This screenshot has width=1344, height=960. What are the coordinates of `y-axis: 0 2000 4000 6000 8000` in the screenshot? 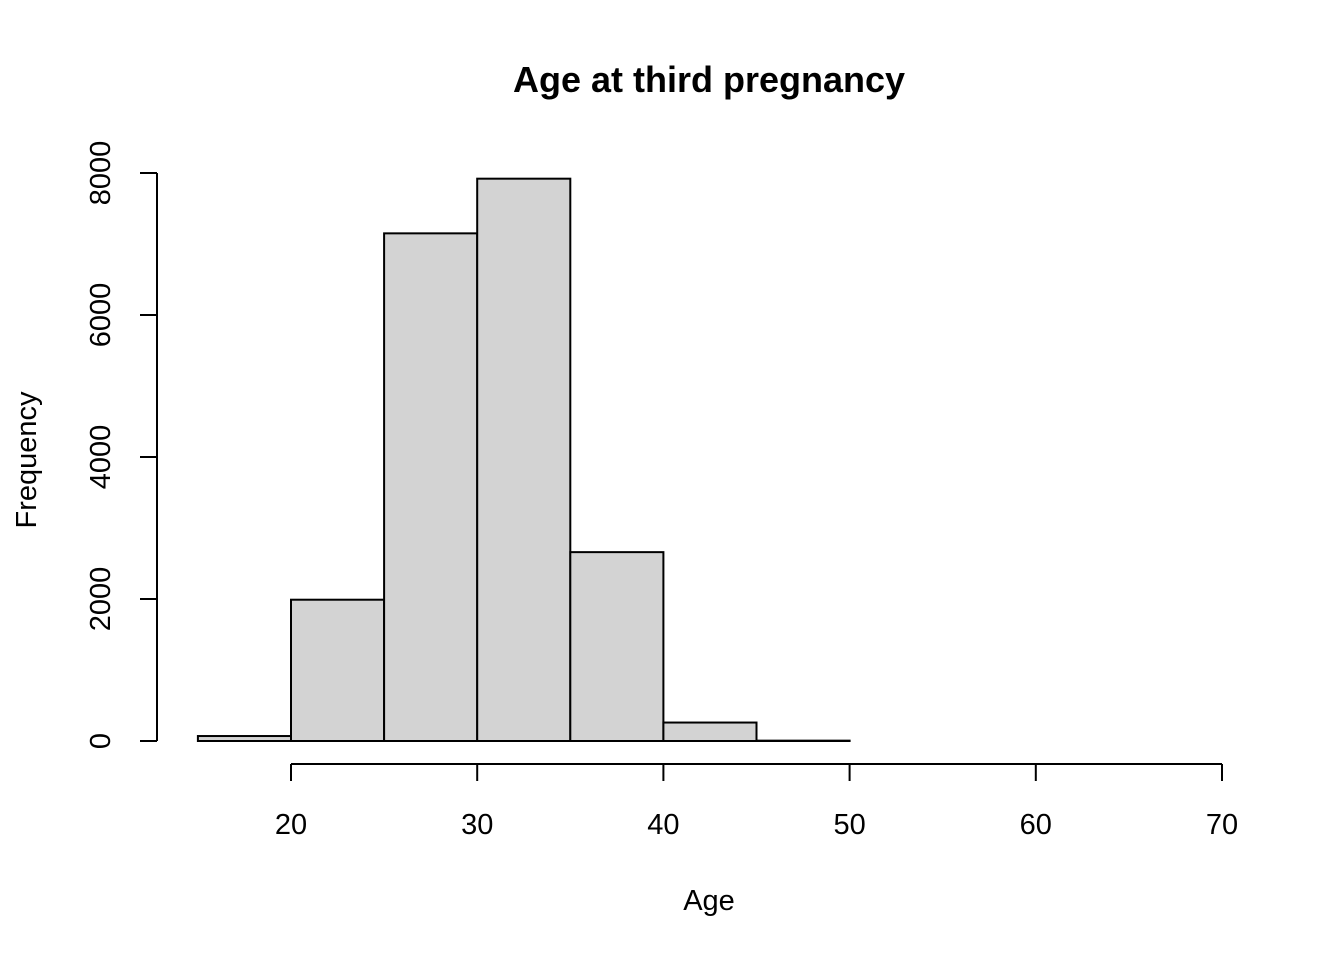 It's located at (121, 445).